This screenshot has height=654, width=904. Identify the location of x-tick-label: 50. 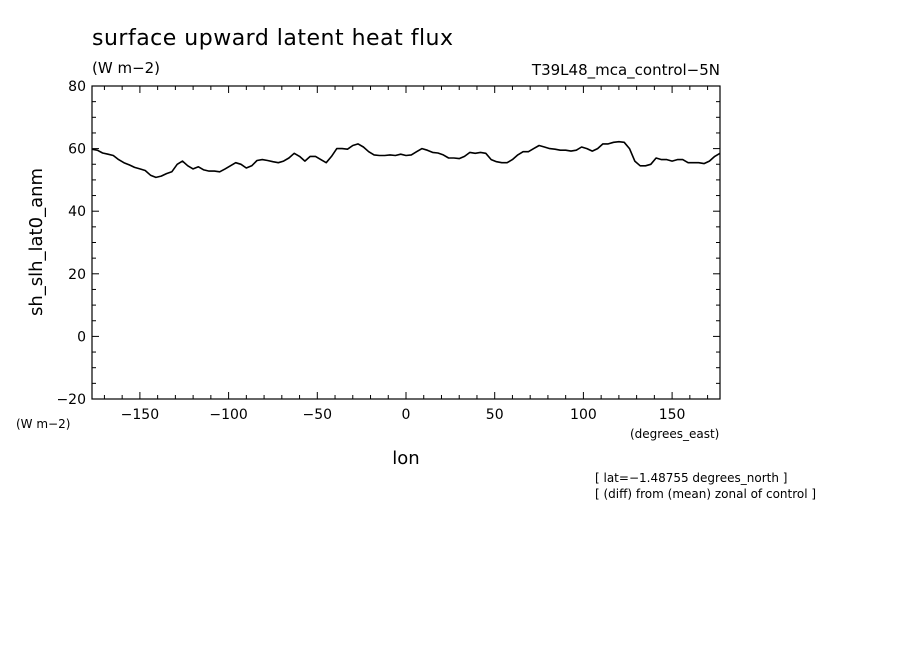
(495, 415).